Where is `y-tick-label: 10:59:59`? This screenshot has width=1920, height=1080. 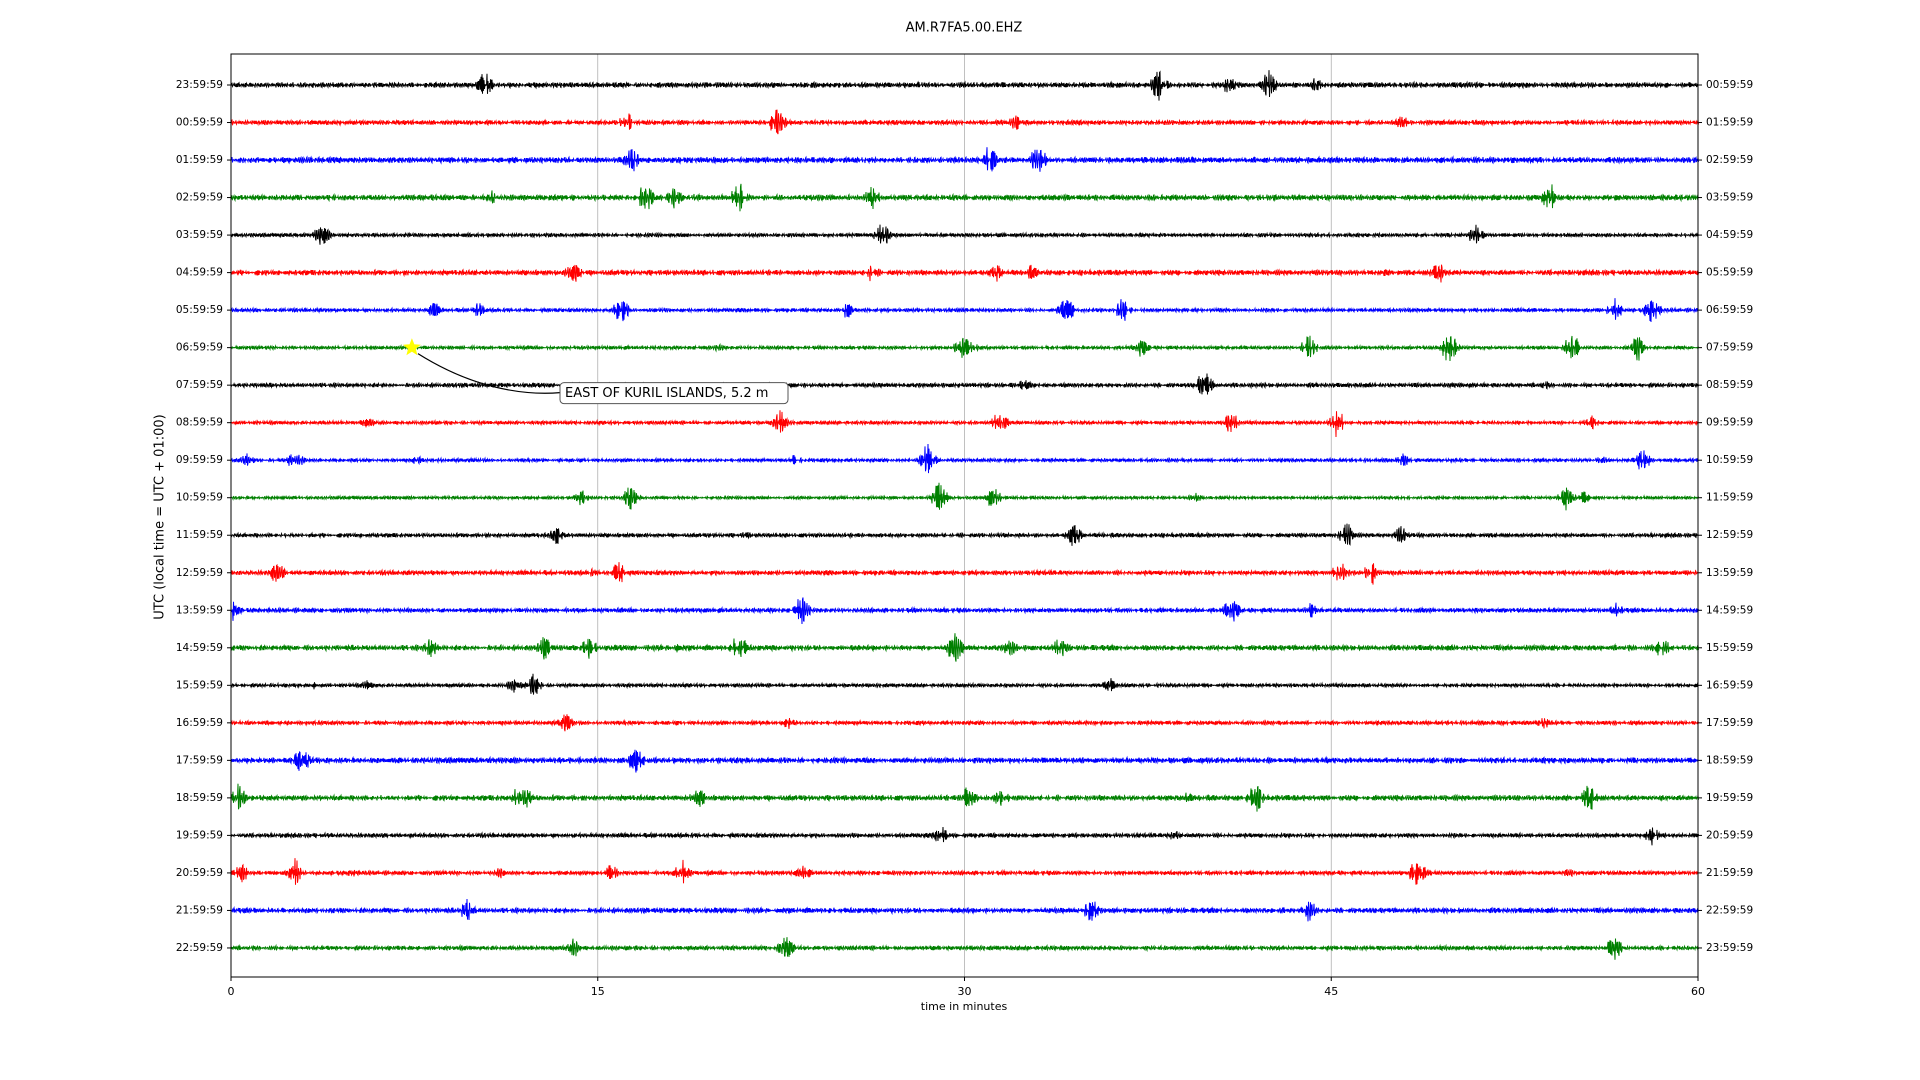
y-tick-label: 10:59:59 is located at coordinates (199, 498).